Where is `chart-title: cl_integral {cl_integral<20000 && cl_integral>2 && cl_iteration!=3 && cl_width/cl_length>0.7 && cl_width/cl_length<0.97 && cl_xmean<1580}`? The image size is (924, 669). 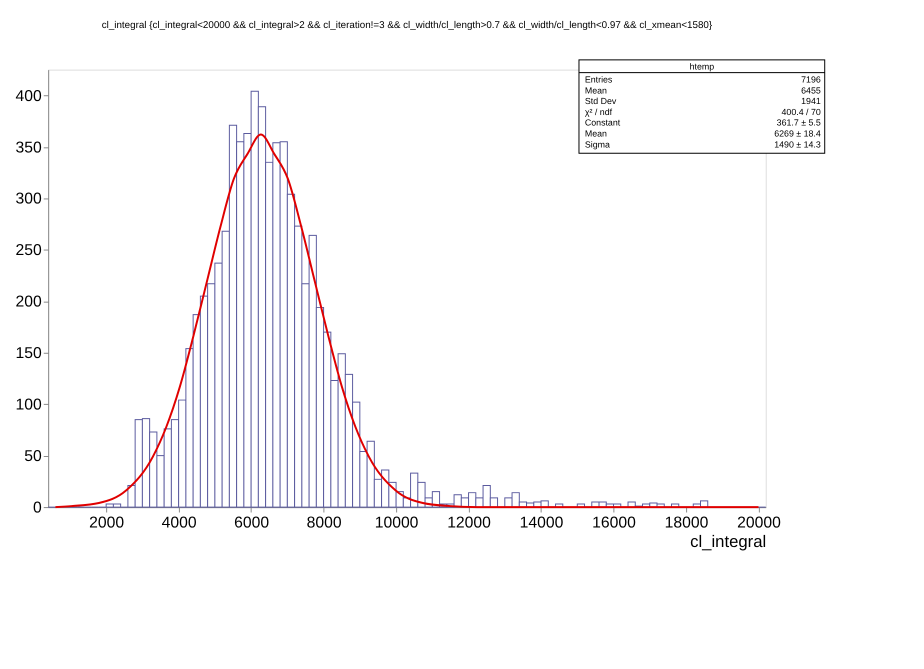
chart-title: cl_integral {cl_integral<20000 && cl_integral>2 && cl_iteration!=3 && cl_width/cl_length>0.7 && cl_width/cl_length<0.97 && cl_xmean<1580} is located at coordinates (407, 25).